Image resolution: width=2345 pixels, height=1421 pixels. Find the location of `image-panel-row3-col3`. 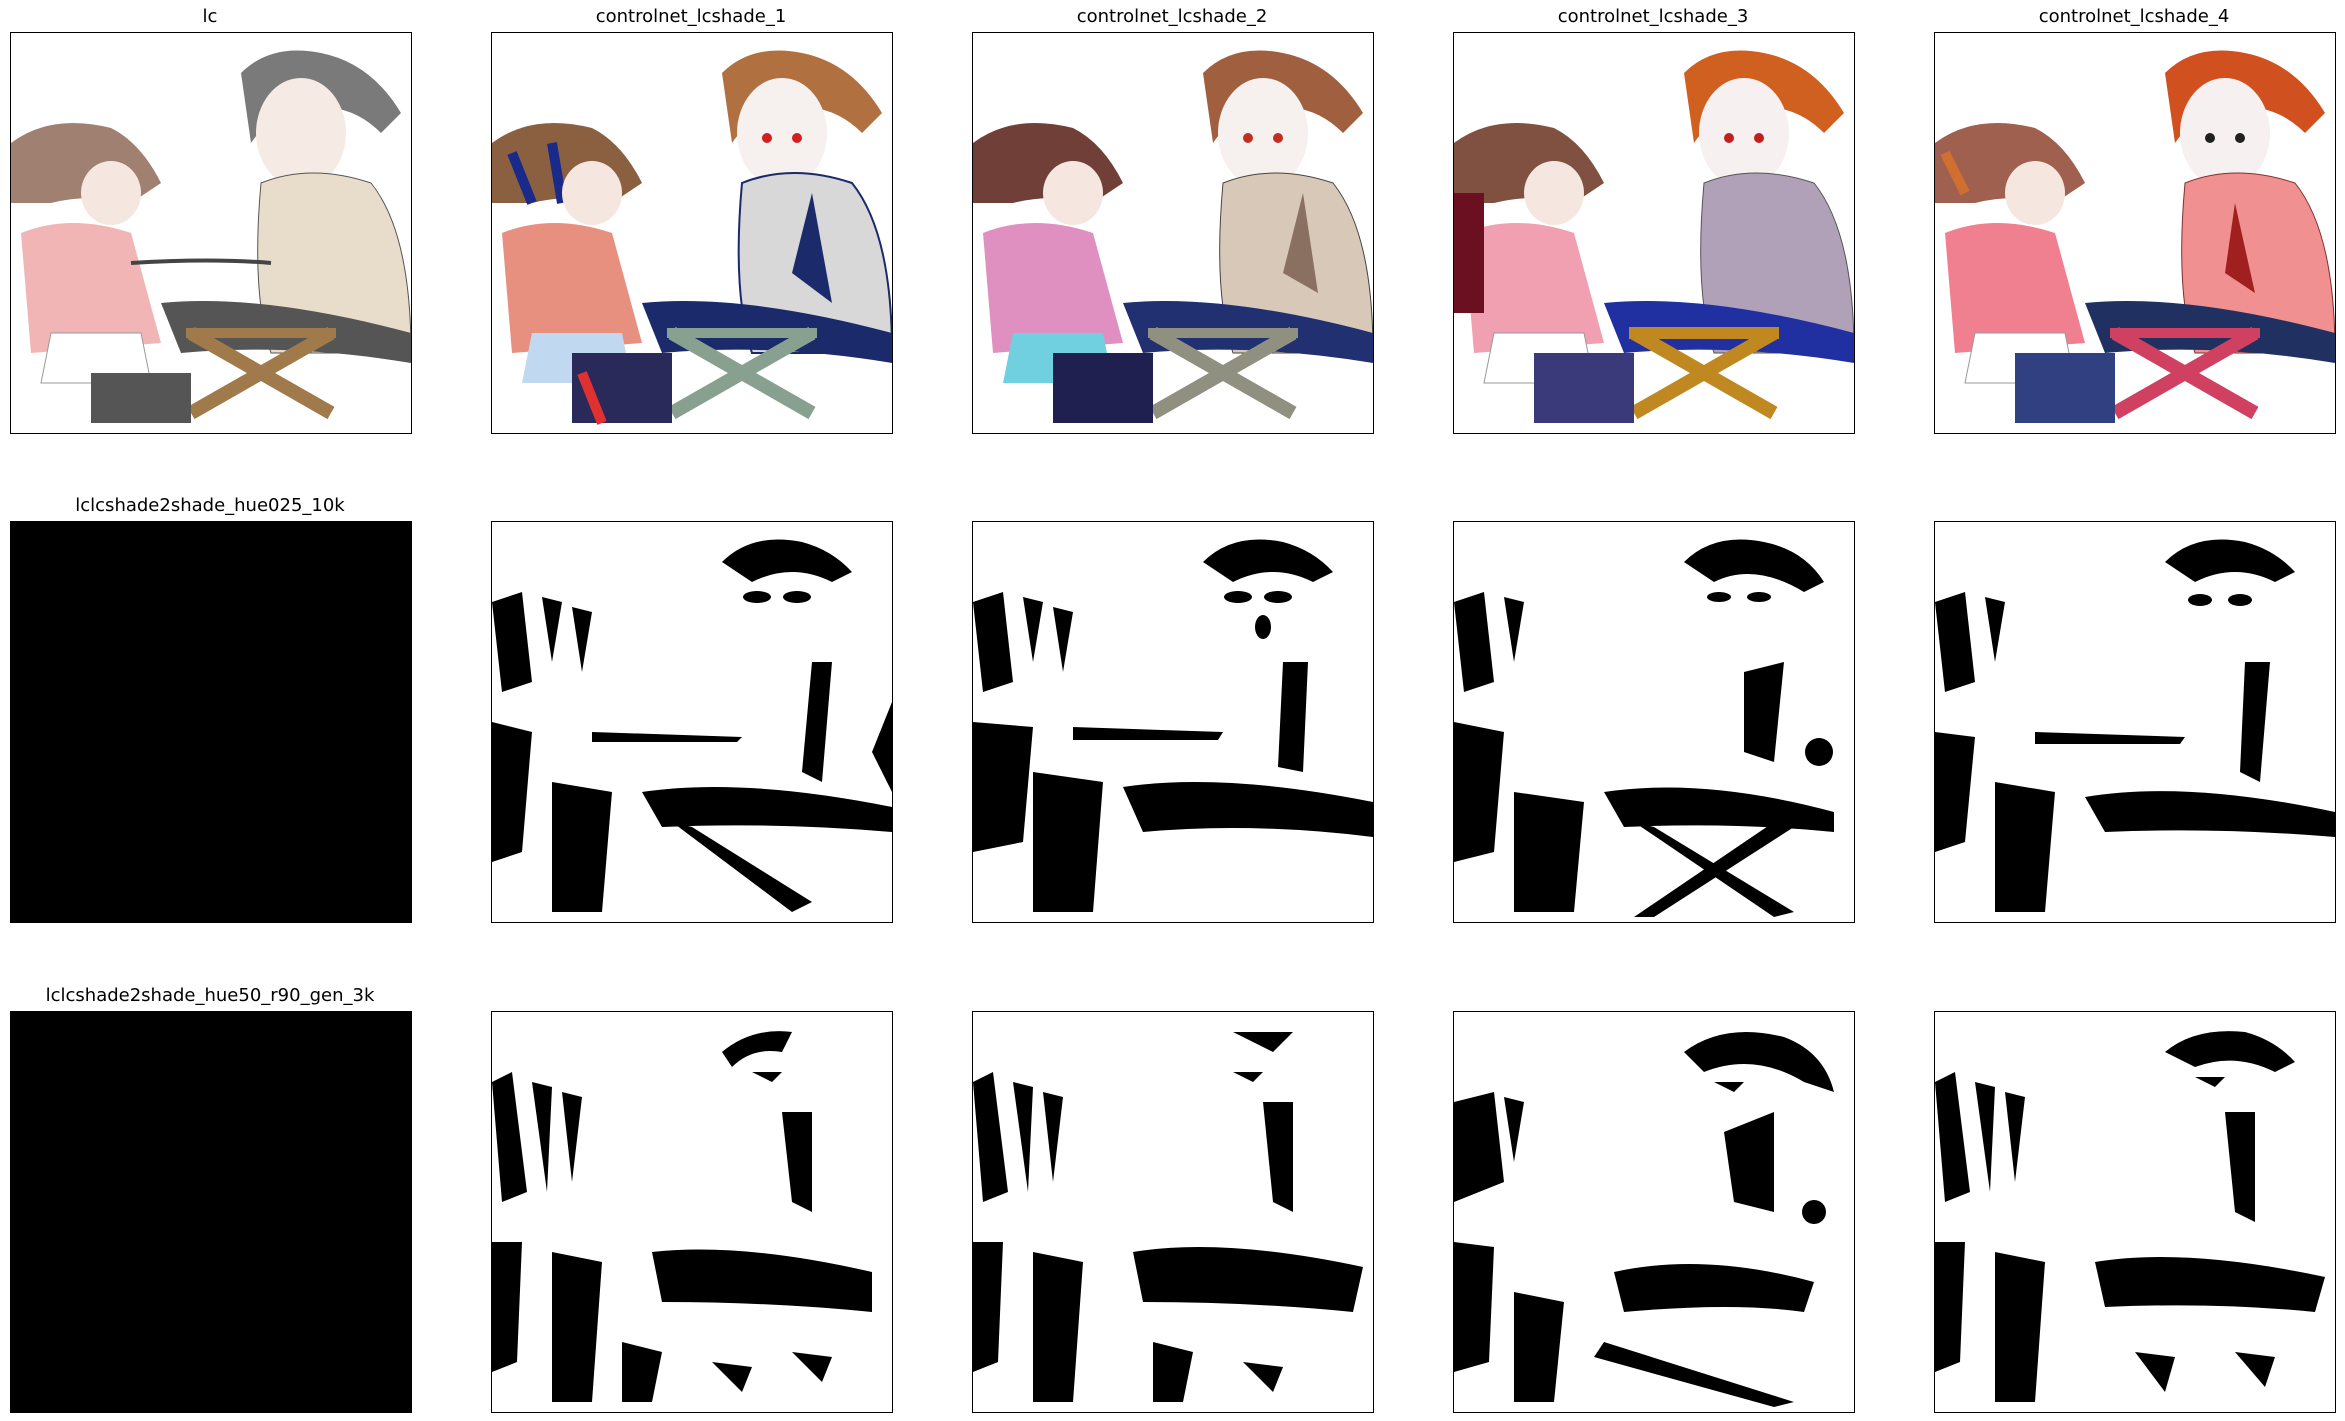

image-panel-row3-col3 is located at coordinates (1173, 1212).